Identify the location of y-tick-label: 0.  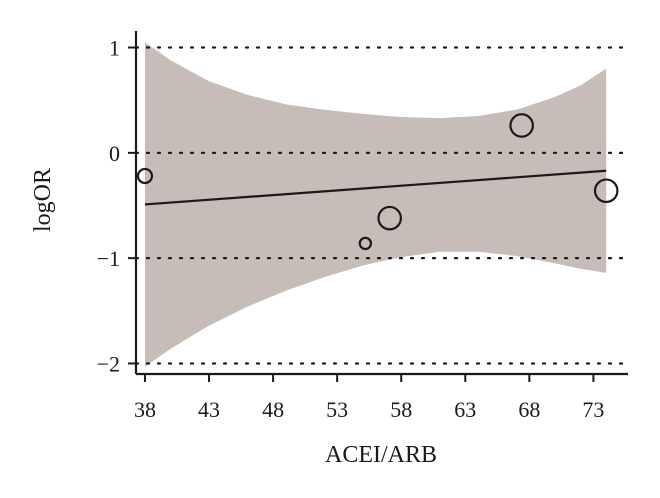
(114, 153).